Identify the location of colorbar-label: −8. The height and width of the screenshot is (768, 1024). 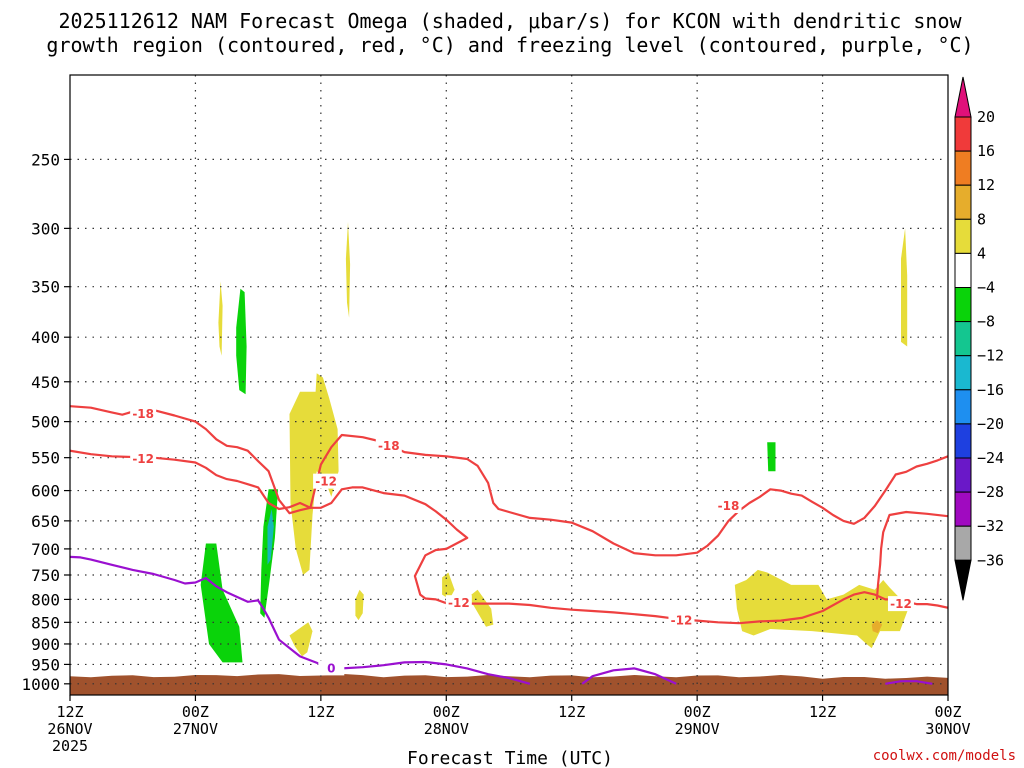
(986, 322).